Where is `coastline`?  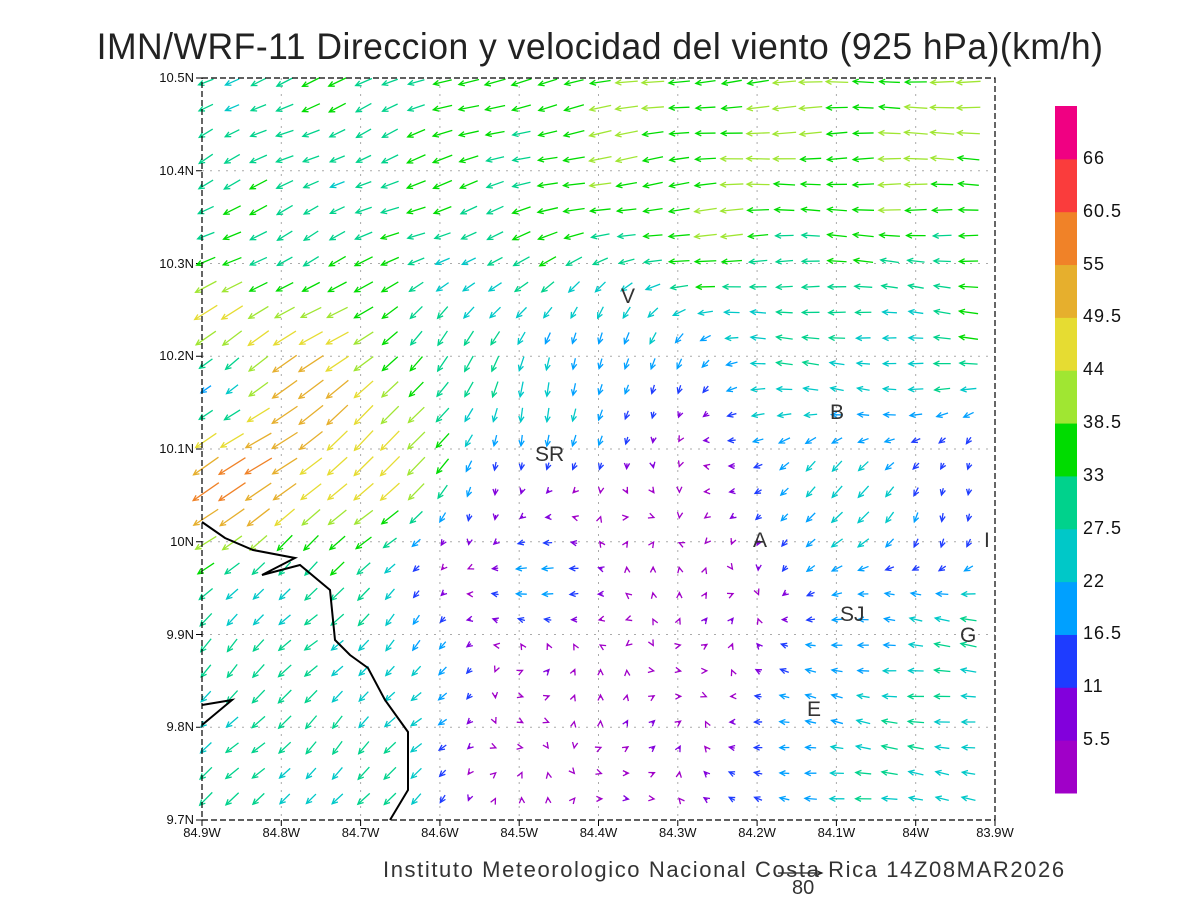 coastline is located at coordinates (305, 671).